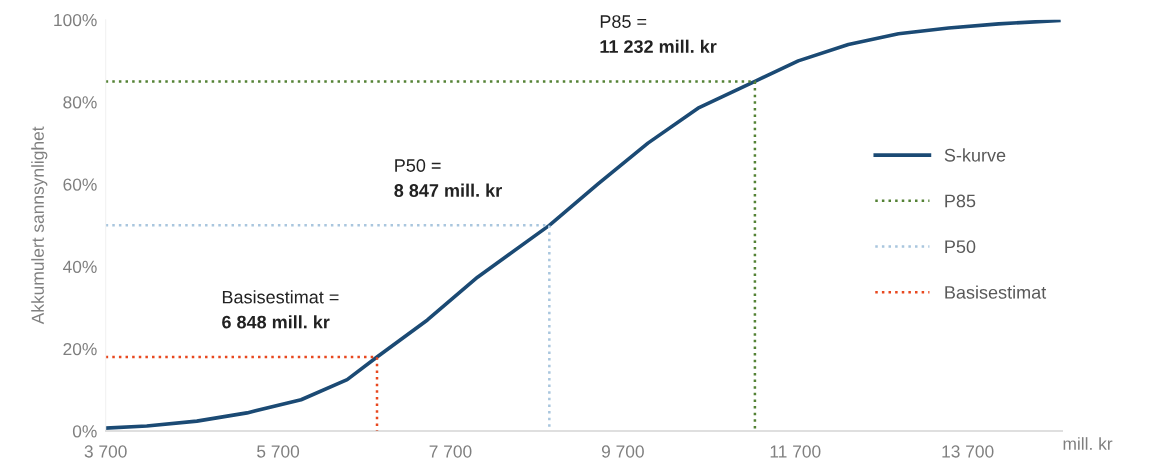 This screenshot has height=470, width=1174. I want to click on annotation: 8 847 mill. kr, so click(448, 190).